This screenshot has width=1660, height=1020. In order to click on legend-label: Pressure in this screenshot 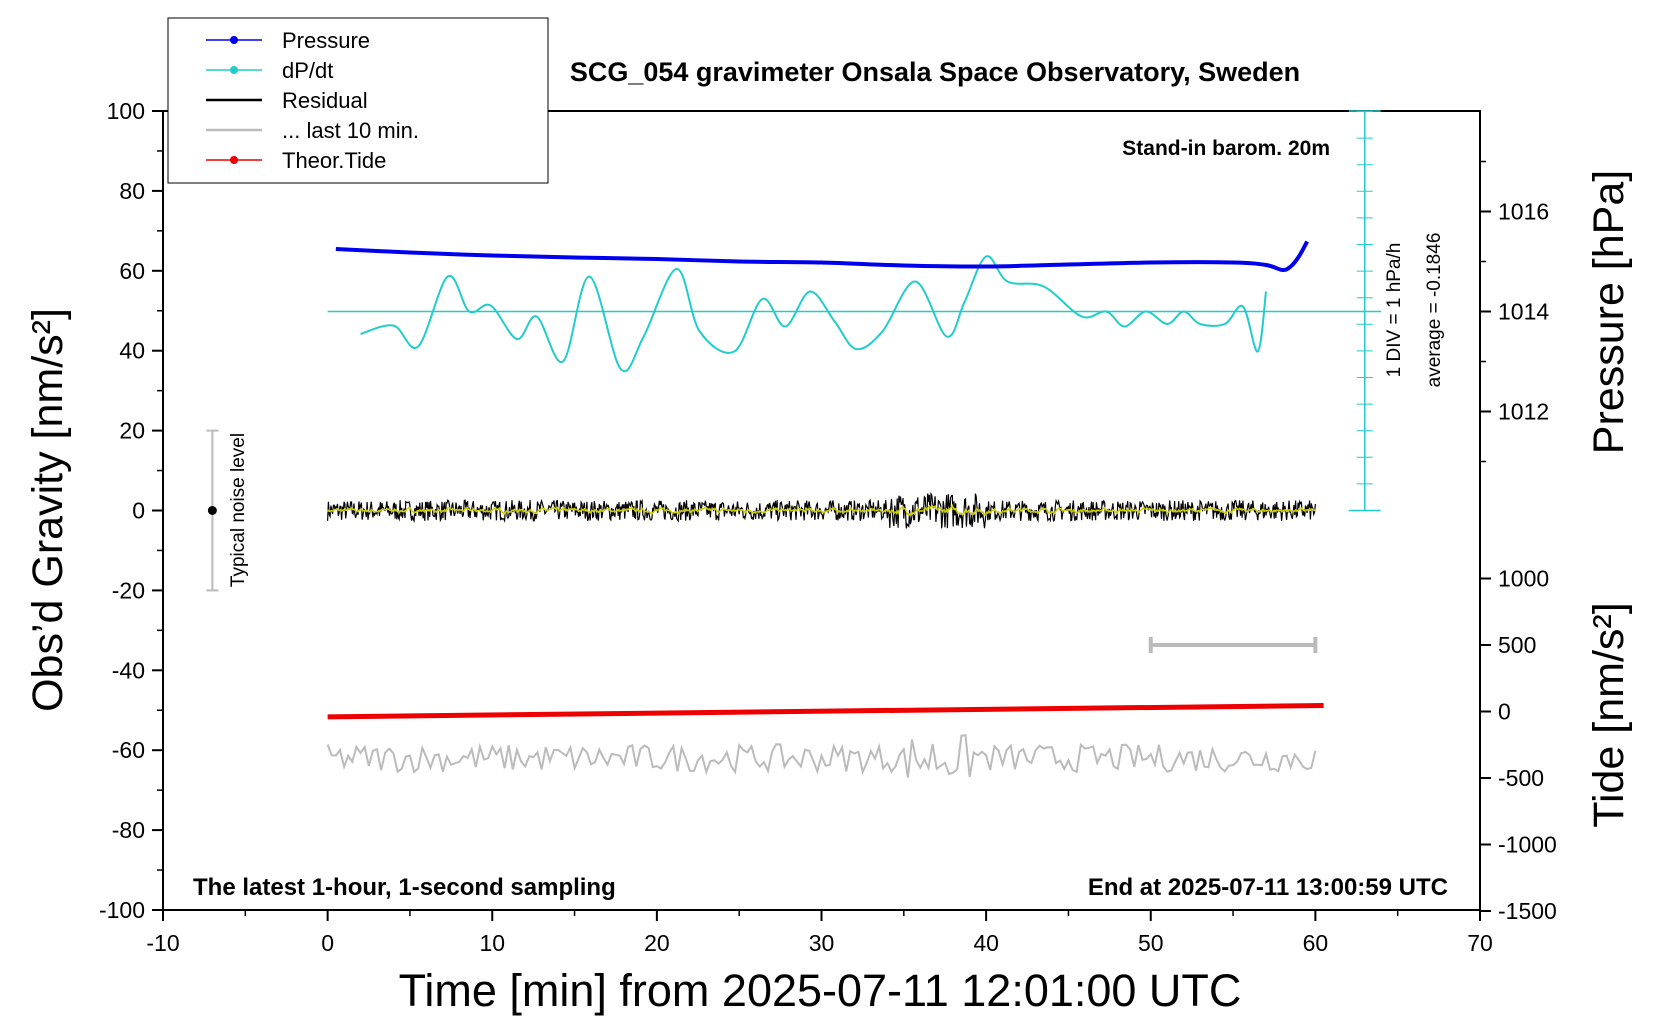, I will do `click(326, 40)`.